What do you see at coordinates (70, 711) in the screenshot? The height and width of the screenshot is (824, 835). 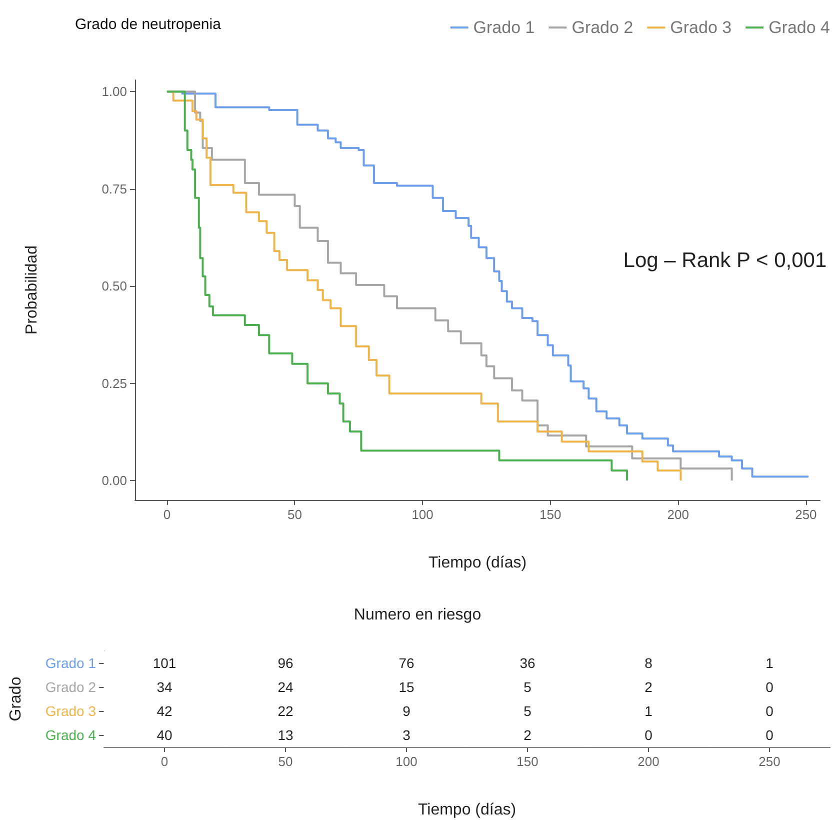 I see `y-tick-label: Grado 3` at bounding box center [70, 711].